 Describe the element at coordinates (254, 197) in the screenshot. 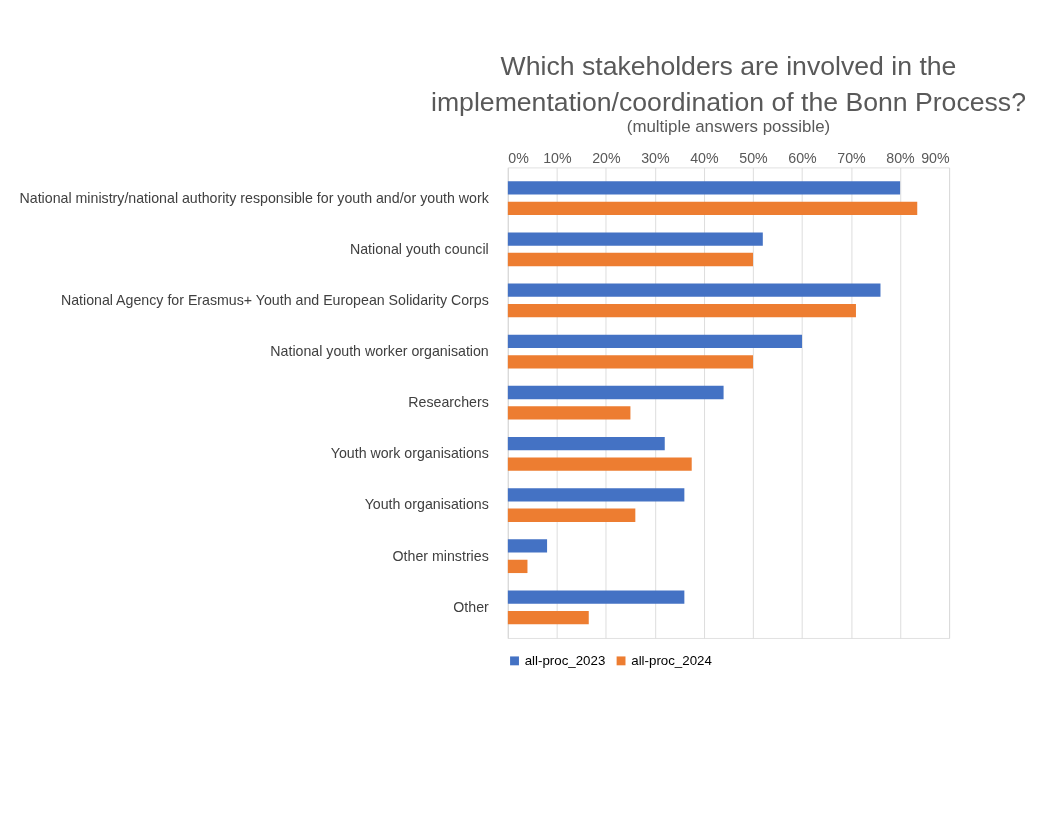

I see `y-tick-label: National ministry/national authority responsible for youth and/or youth work` at that location.